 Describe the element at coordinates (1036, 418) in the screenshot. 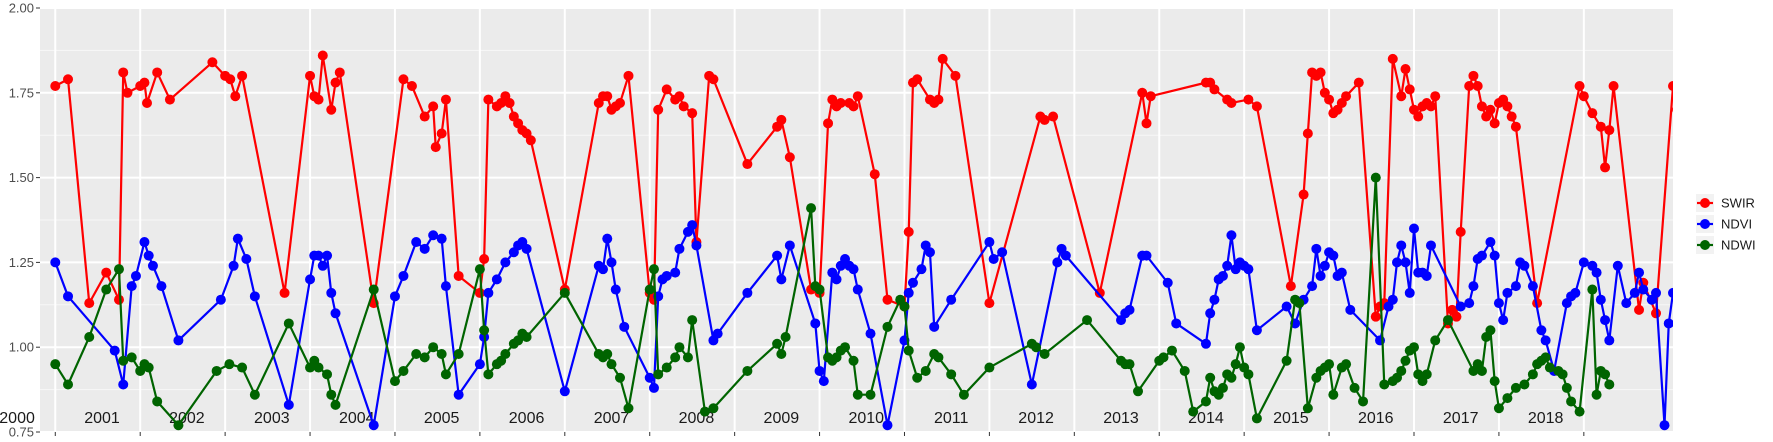

I see `year-label: 2012` at that location.